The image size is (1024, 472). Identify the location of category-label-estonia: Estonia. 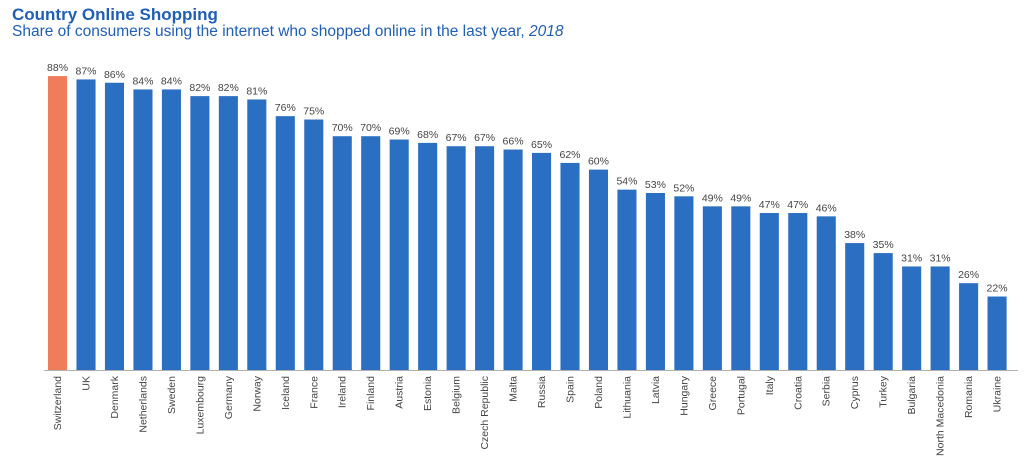
(428, 393).